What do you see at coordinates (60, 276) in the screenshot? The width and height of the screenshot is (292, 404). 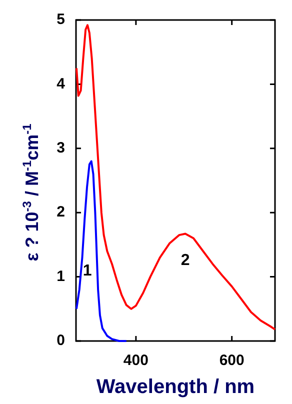 I see `y-tick-label: 1` at bounding box center [60, 276].